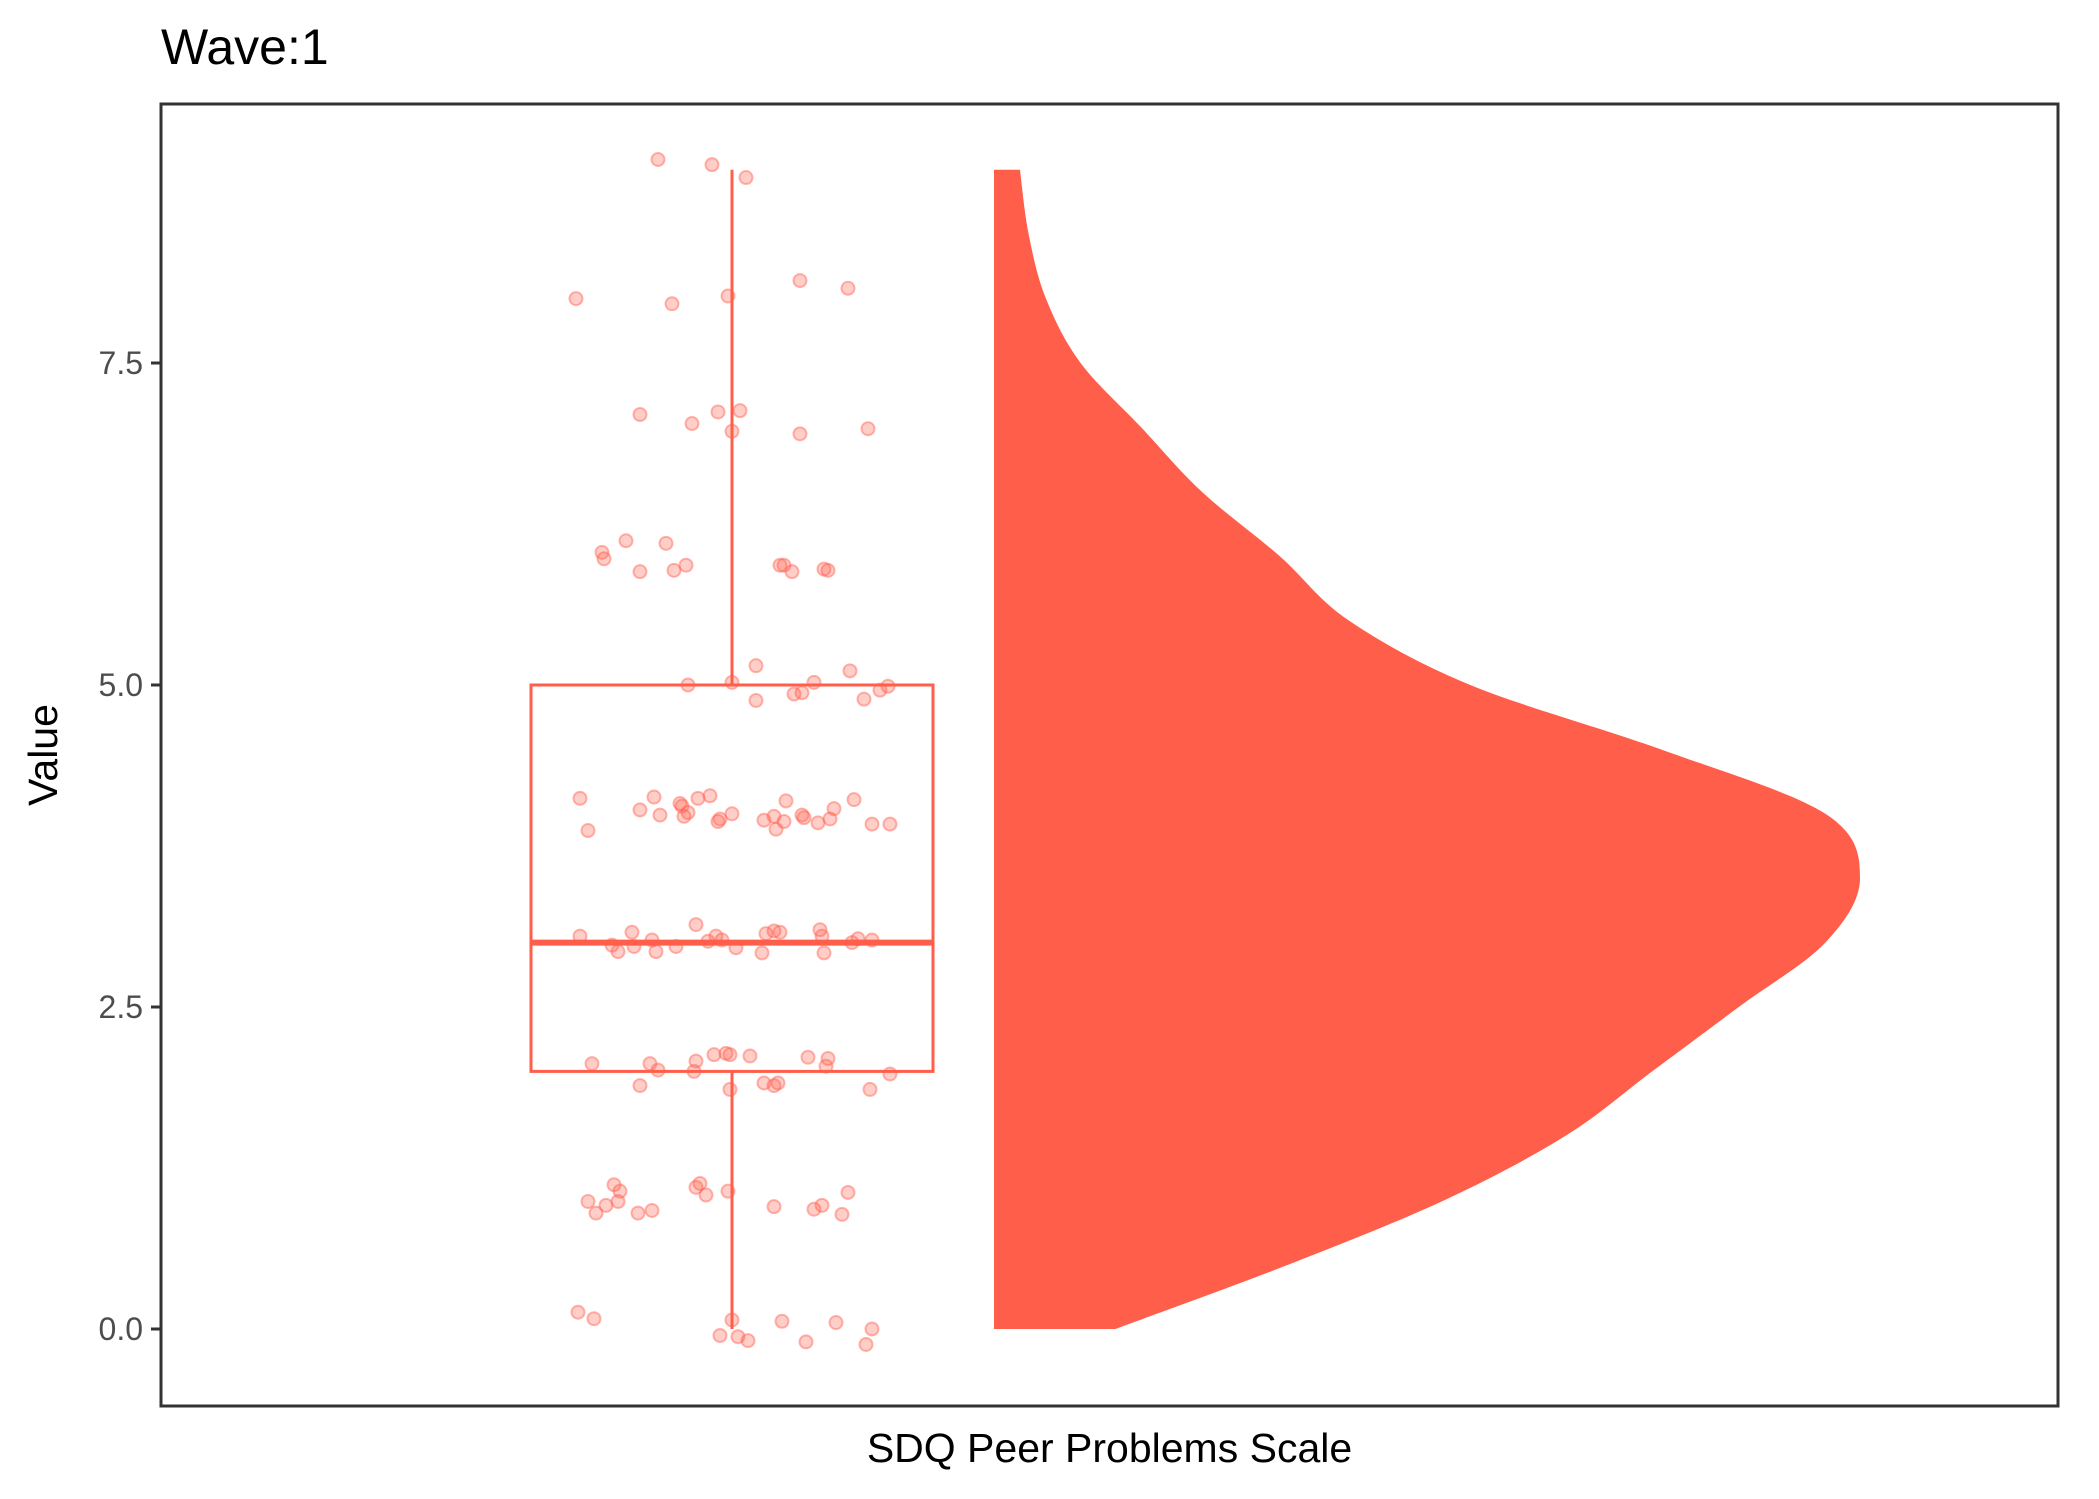  I want to click on y-tick-label: 5.0, so click(121, 685).